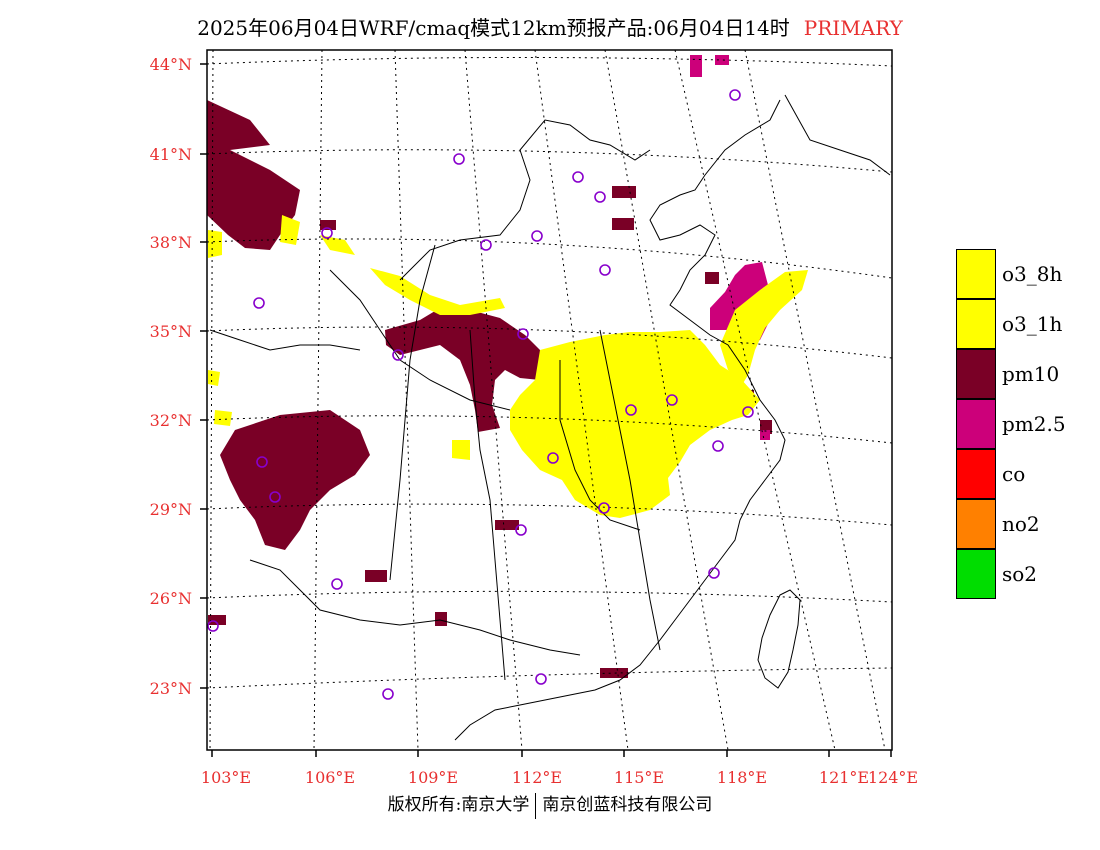 This screenshot has height=850, width=1100. What do you see at coordinates (170, 64) in the screenshot?
I see `lat-label-44: 44°N` at bounding box center [170, 64].